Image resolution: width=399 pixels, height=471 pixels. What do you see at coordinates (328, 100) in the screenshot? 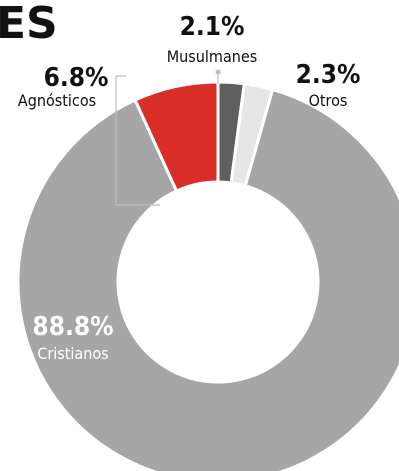
I see `label-otros-name: Otros` at bounding box center [328, 100].